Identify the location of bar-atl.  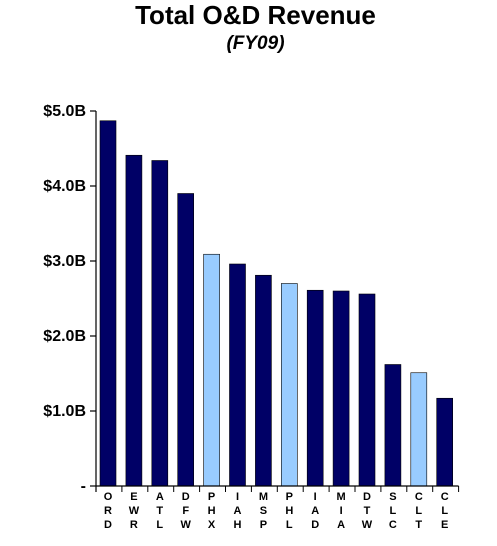
(160, 323).